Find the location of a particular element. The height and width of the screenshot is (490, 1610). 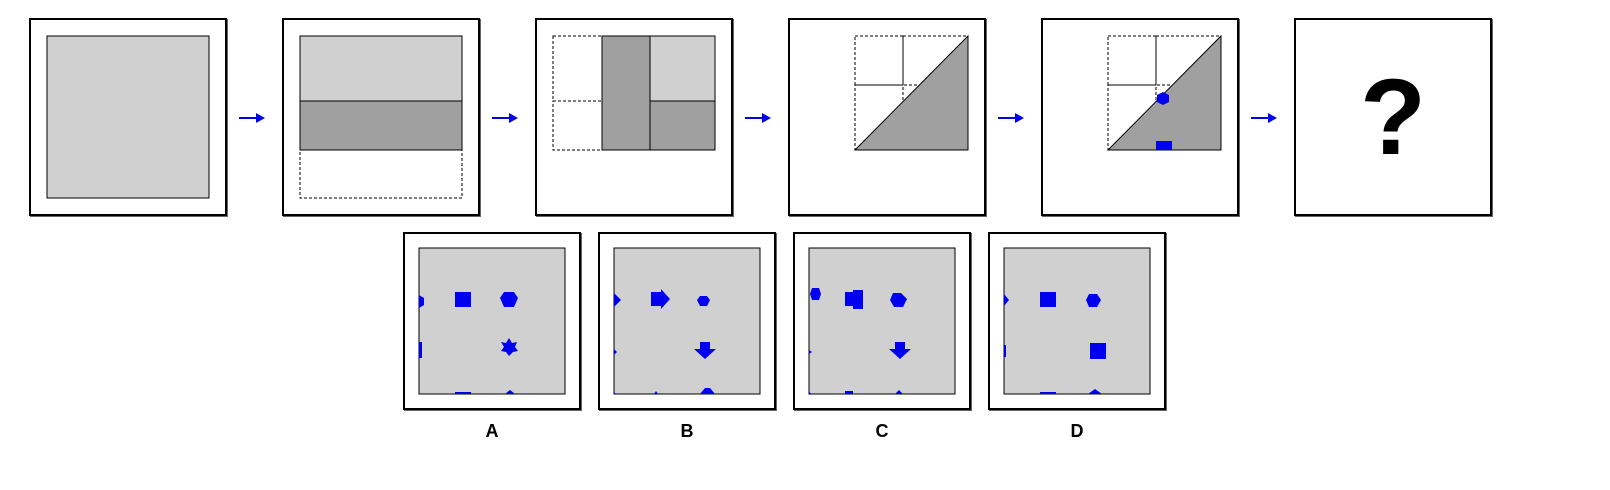

option-d-label: D is located at coordinates (1077, 431).